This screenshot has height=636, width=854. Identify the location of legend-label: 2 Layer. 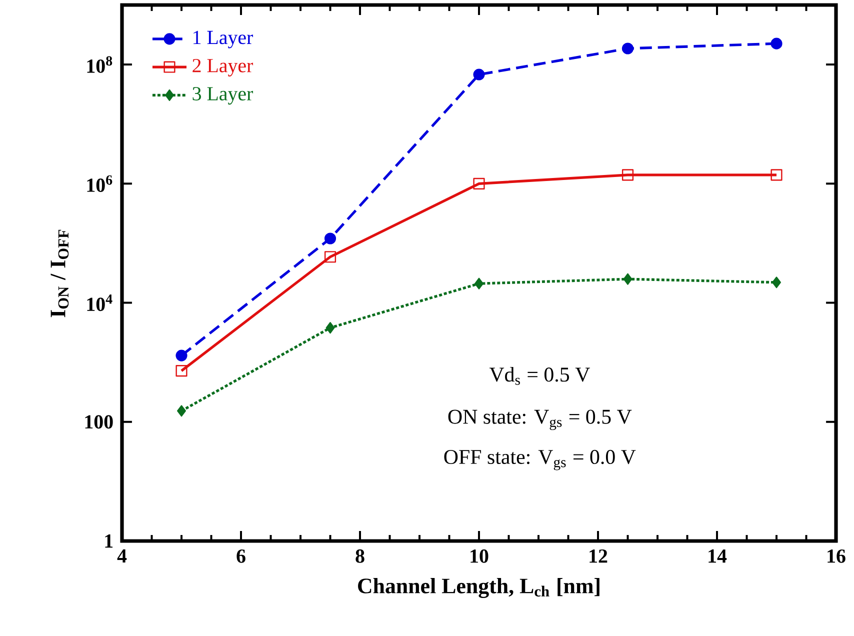
(223, 67).